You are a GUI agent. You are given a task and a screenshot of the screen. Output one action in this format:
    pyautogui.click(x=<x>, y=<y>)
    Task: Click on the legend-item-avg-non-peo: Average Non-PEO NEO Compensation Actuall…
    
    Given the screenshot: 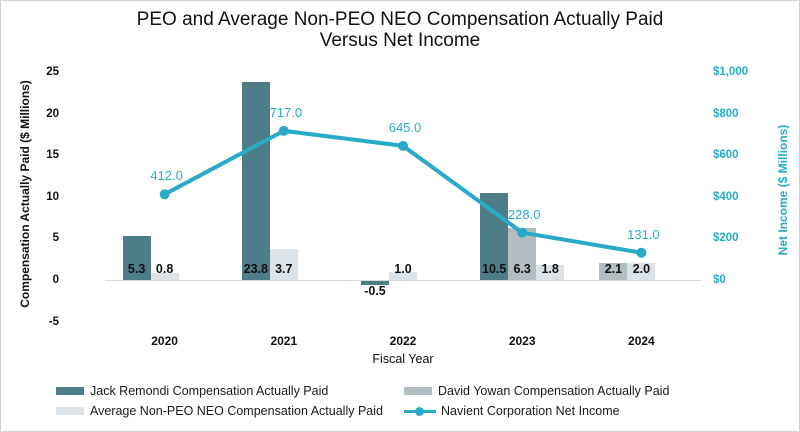 What is the action you would take?
    pyautogui.click(x=219, y=411)
    